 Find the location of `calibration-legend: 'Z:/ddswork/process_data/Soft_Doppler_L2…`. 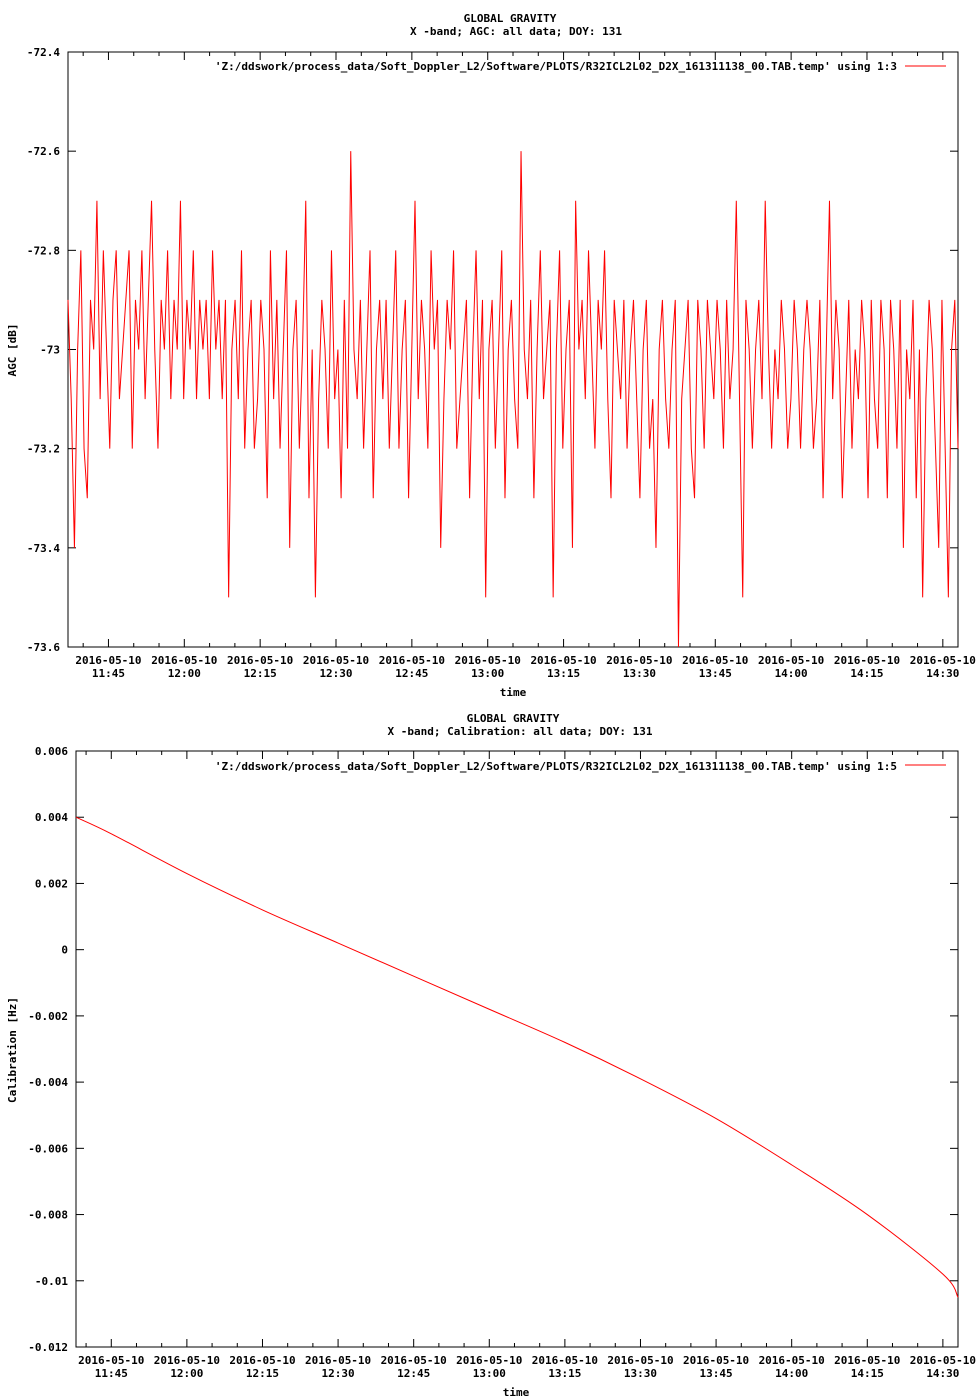

calibration-legend: 'Z:/ddswork/process_data/Soft_Doppler_L2… is located at coordinates (580, 766).